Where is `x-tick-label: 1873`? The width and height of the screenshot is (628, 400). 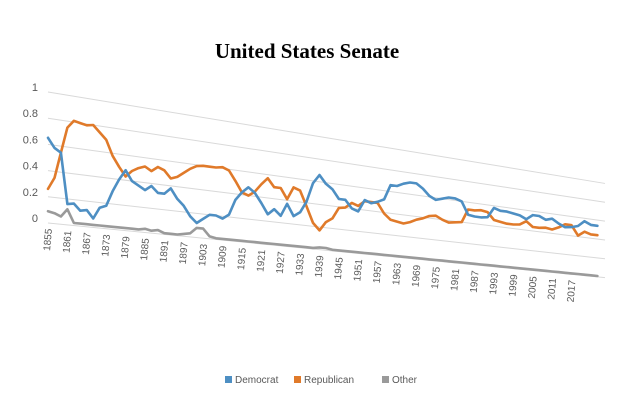 x-tick-label: 1873 is located at coordinates (106, 246).